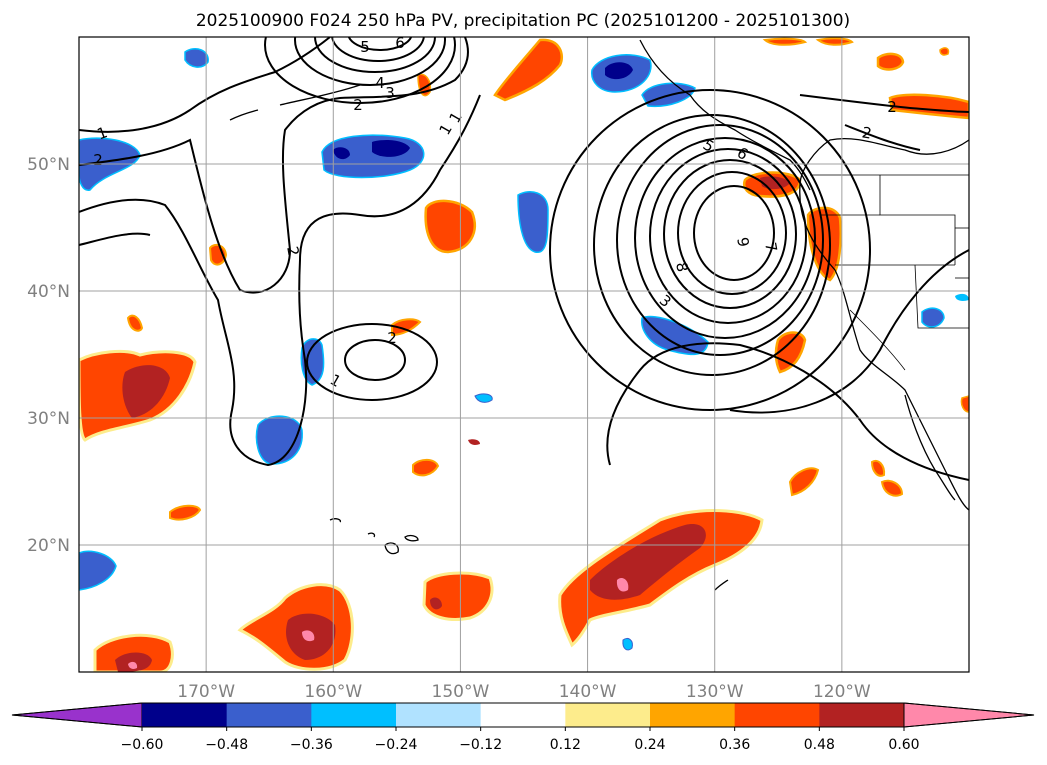  Describe the element at coordinates (565, 745) in the screenshot. I see `colorbar-tick-label: 0.12` at that location.